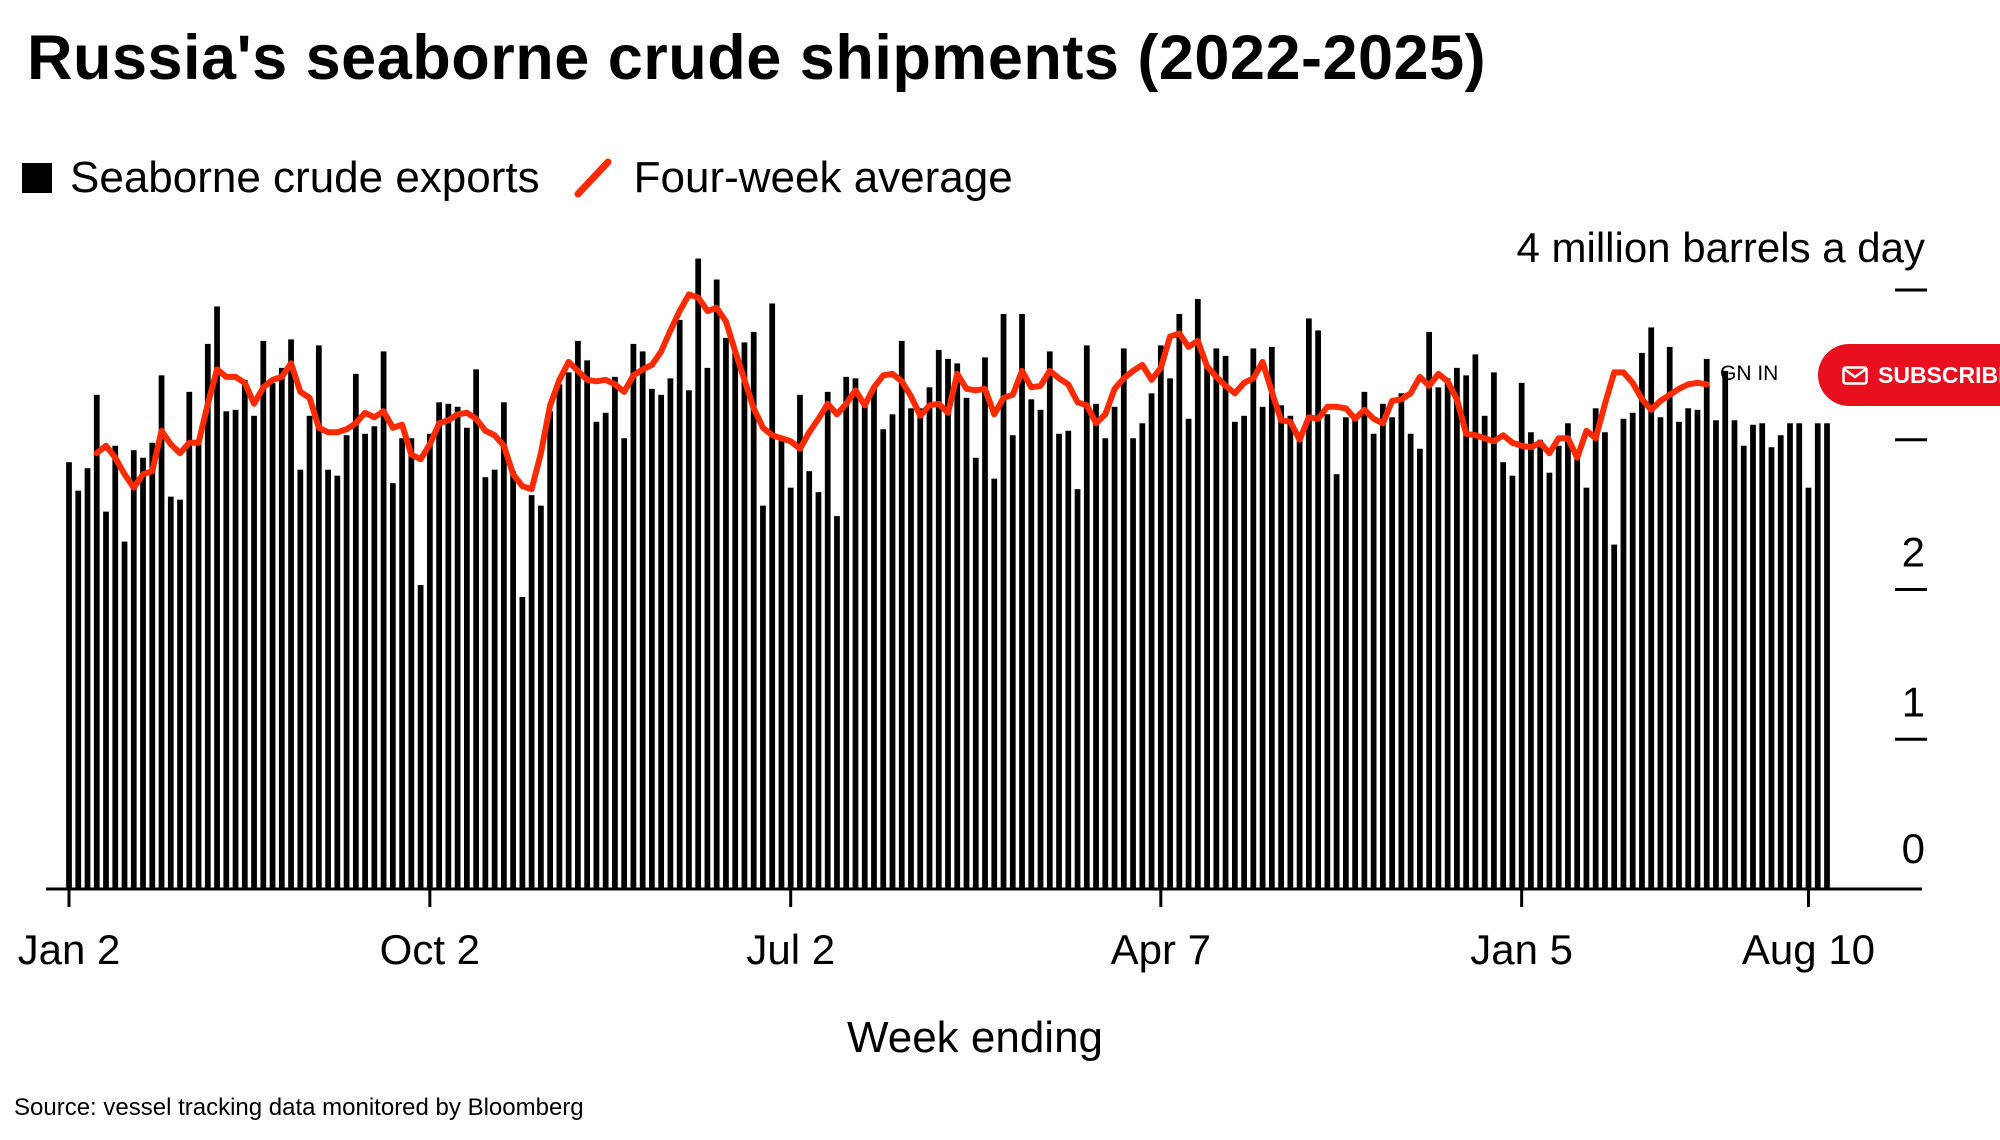  I want to click on x-tick-label: Oct 2, so click(430, 949).